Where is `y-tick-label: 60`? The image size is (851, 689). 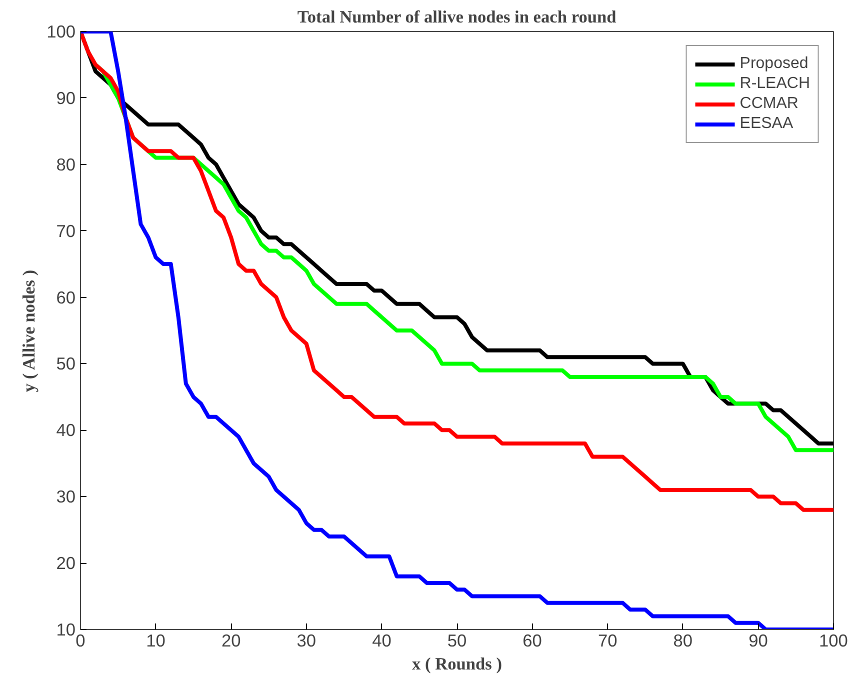
y-tick-label: 60 is located at coordinates (66, 297).